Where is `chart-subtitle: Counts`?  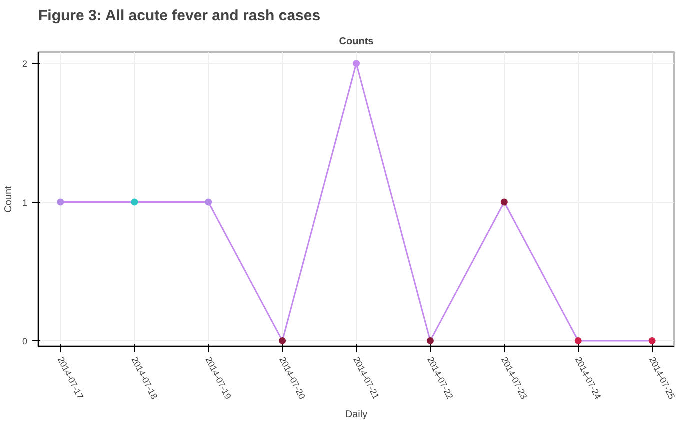
chart-subtitle: Counts is located at coordinates (356, 42).